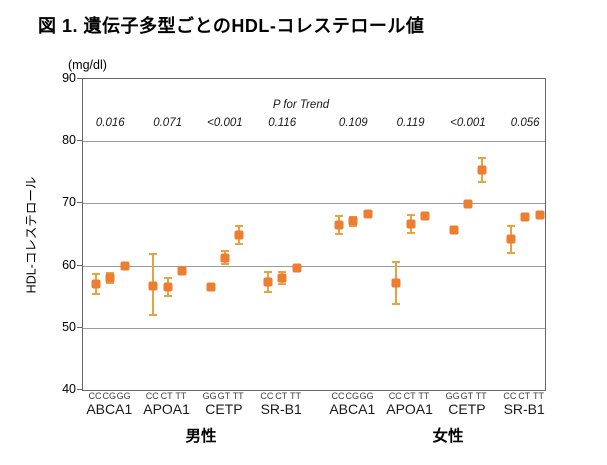 This screenshot has height=465, width=607. Describe the element at coordinates (166, 409) in the screenshot. I see `gene-label-男性-APOA1: APOA1` at that location.